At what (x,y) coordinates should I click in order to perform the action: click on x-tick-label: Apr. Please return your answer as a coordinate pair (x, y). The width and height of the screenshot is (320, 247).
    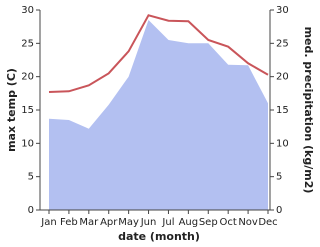
    Looking at the image, I should click on (109, 222).